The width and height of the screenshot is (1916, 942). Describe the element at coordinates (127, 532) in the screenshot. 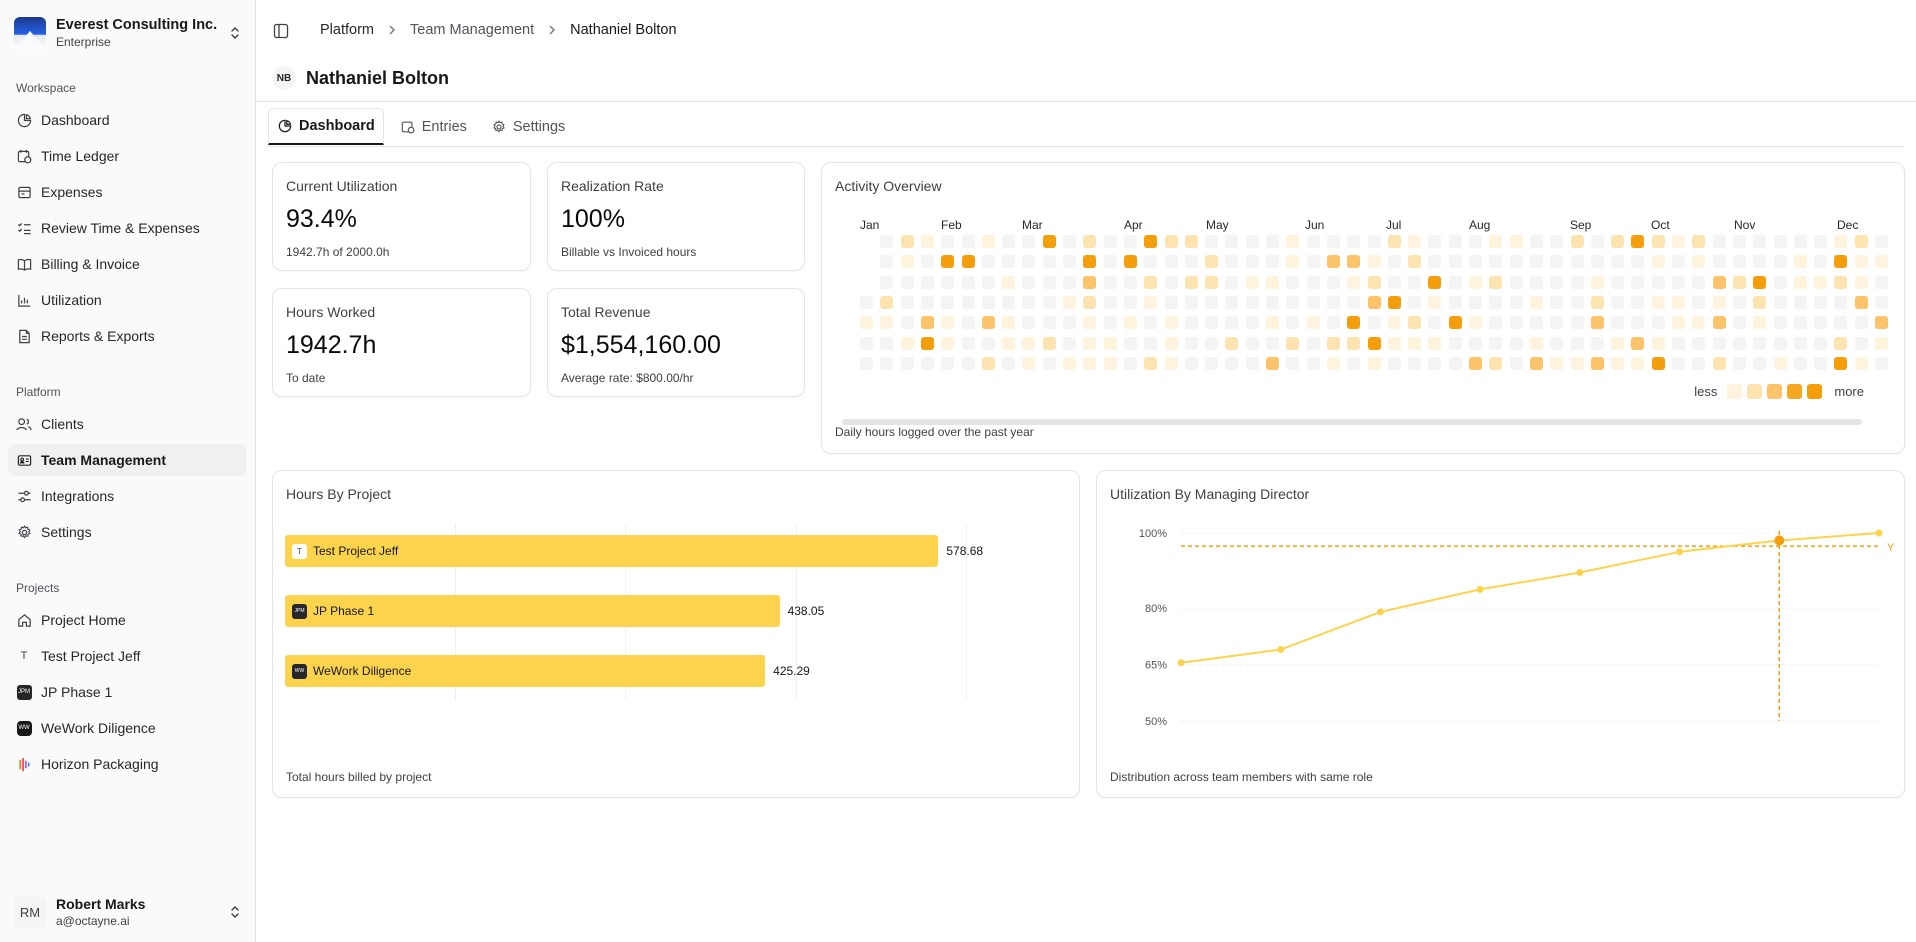

I see `sidebar-item-settings: Settings` at that location.